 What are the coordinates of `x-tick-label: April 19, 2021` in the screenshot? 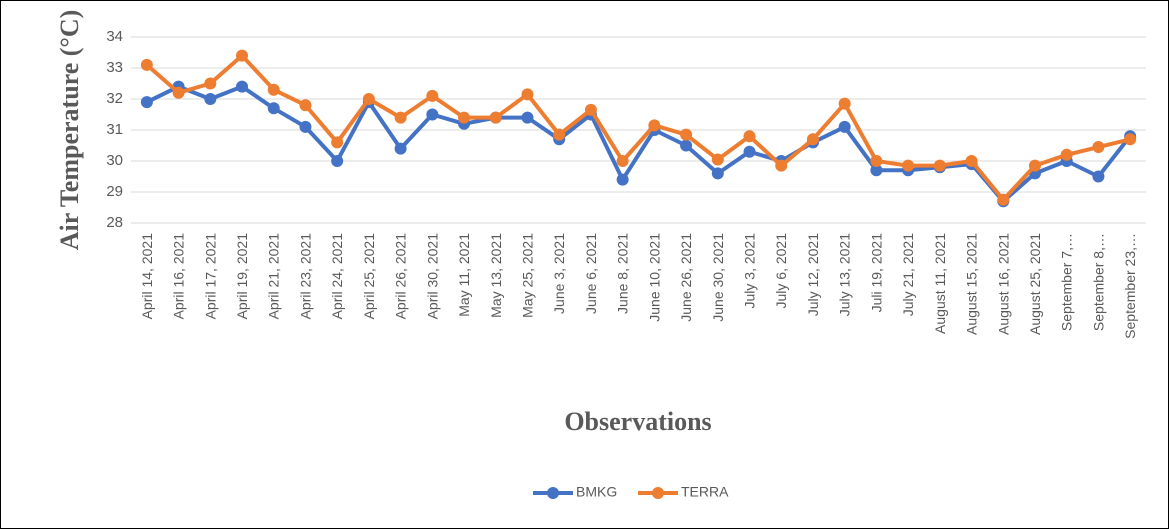 It's located at (242, 276).